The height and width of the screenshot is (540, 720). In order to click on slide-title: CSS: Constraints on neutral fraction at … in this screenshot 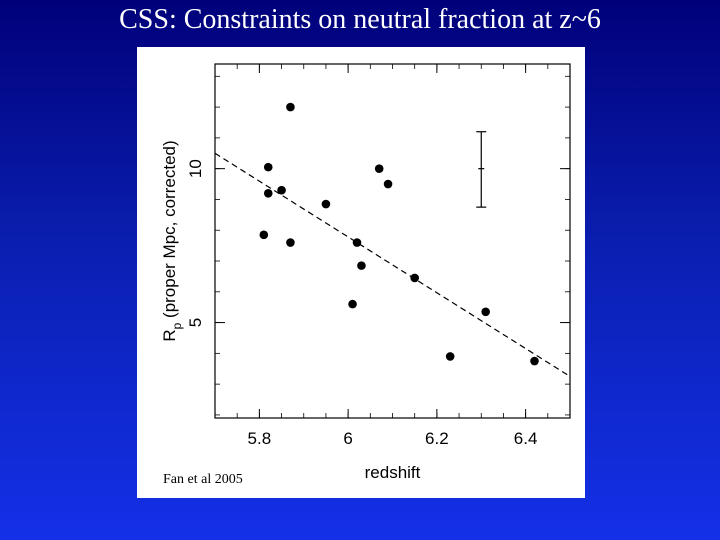, I will do `click(360, 19)`.